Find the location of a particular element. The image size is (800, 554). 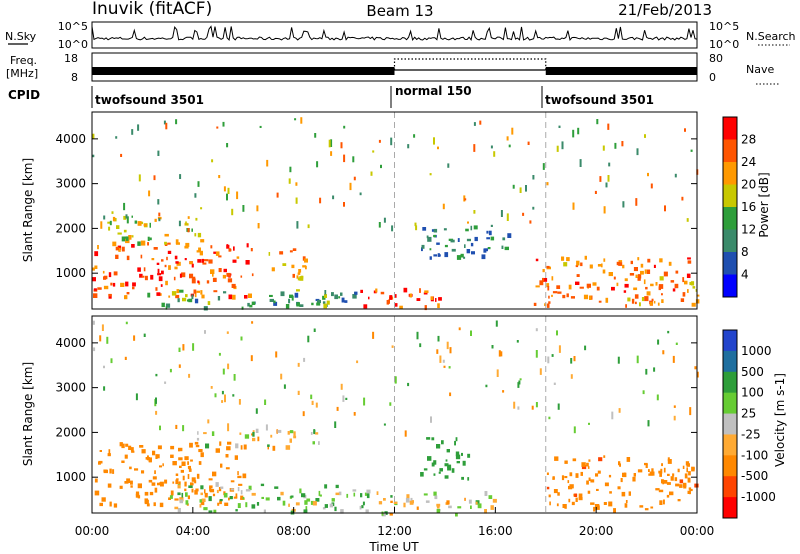

power-colorbar-swatch is located at coordinates (730, 218).